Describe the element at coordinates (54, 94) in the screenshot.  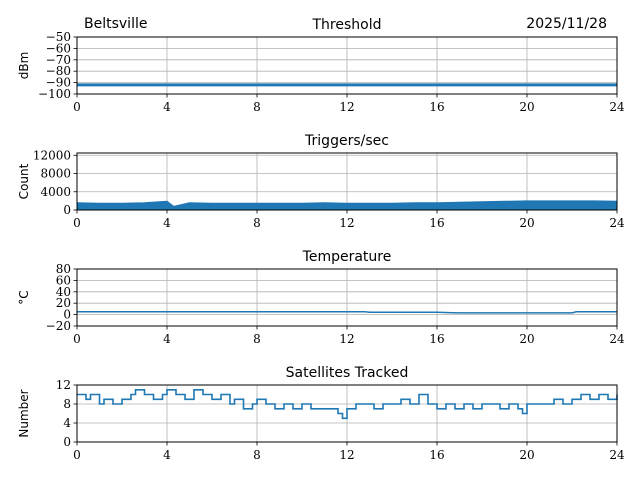
I see `y-tick-label: −100` at that location.